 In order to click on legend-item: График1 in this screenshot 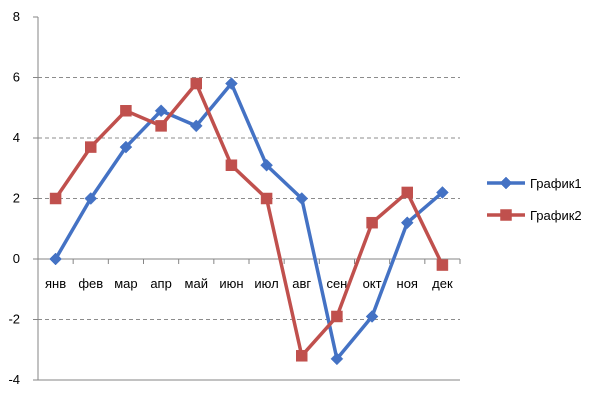, I will do `click(534, 183)`.